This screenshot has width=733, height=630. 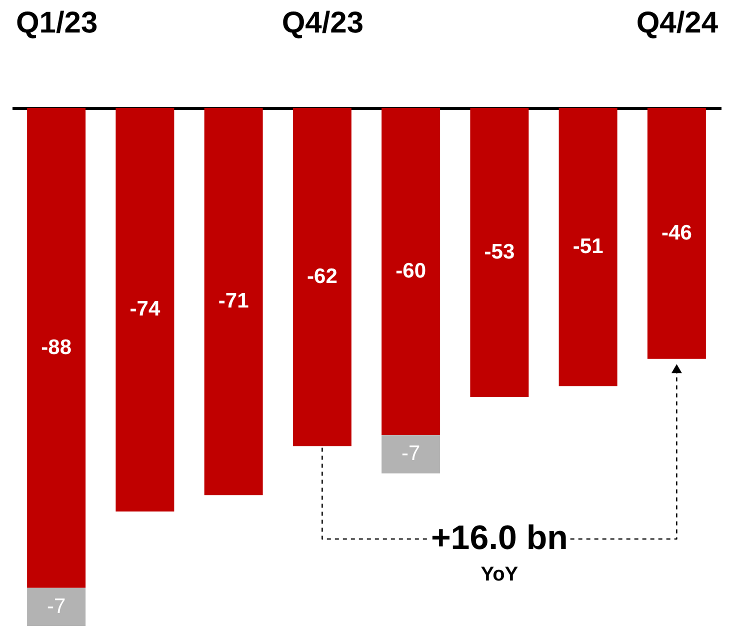 What do you see at coordinates (56, 347) in the screenshot?
I see `data-label: -88` at bounding box center [56, 347].